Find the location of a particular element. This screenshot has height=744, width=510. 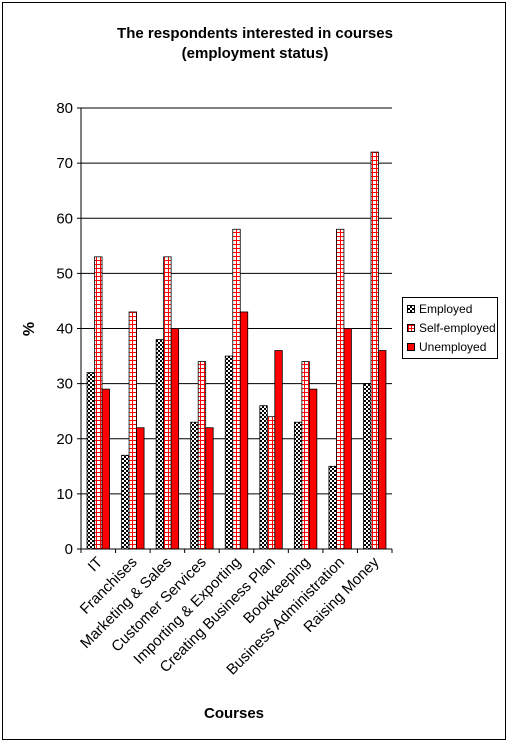

legend-item-employed: Employed is located at coordinates (439, 309).